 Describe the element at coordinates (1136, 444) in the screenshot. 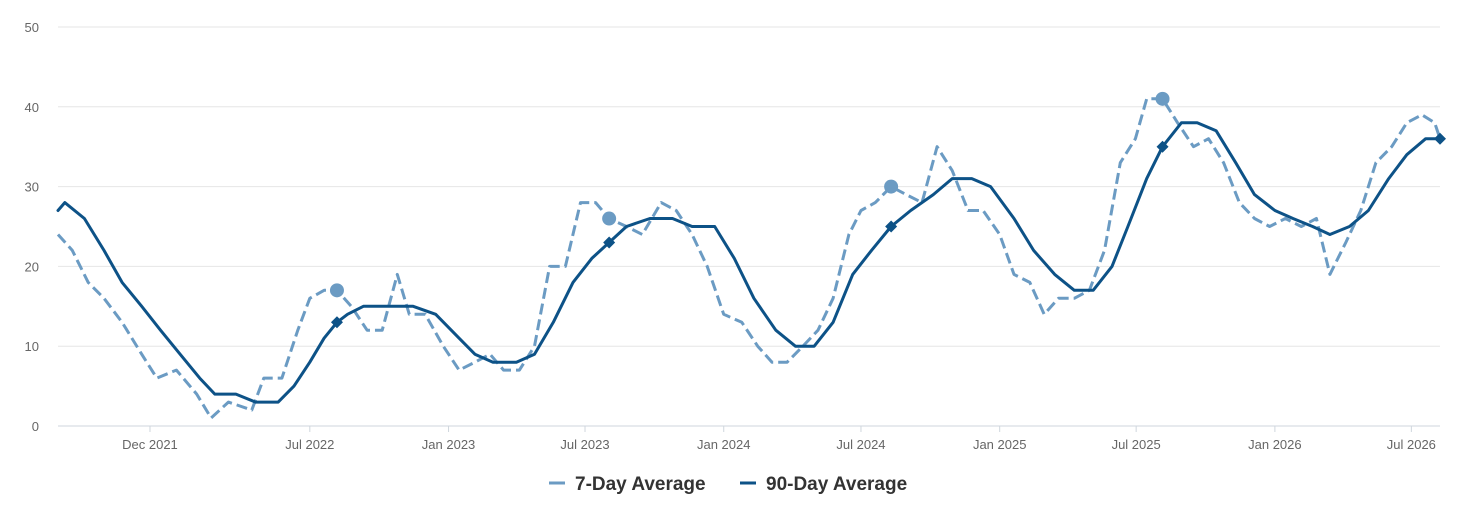

I see `x-tick-label: Jul 2025` at that location.